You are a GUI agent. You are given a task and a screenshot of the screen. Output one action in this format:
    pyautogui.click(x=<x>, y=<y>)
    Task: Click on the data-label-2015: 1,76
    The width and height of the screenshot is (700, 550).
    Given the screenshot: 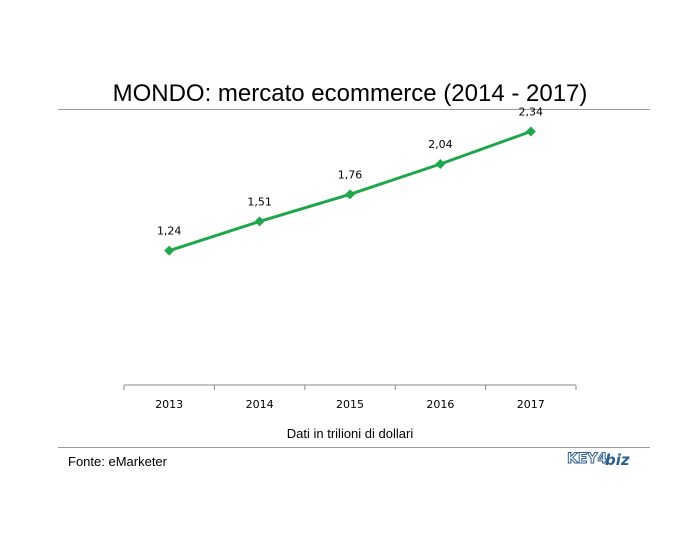 What is the action you would take?
    pyautogui.click(x=350, y=174)
    